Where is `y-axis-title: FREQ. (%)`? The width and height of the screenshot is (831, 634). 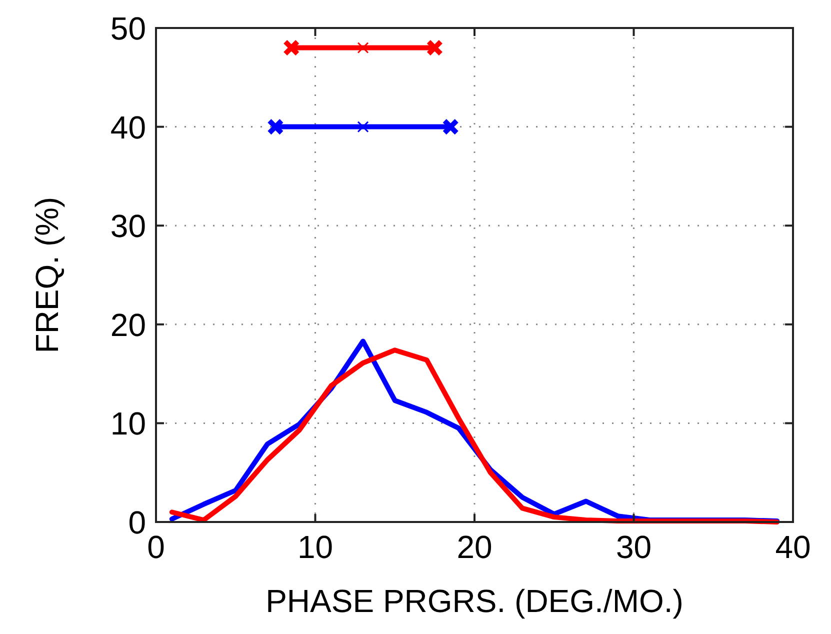
y-axis-title: FREQ. (%) is located at coordinates (47, 275).